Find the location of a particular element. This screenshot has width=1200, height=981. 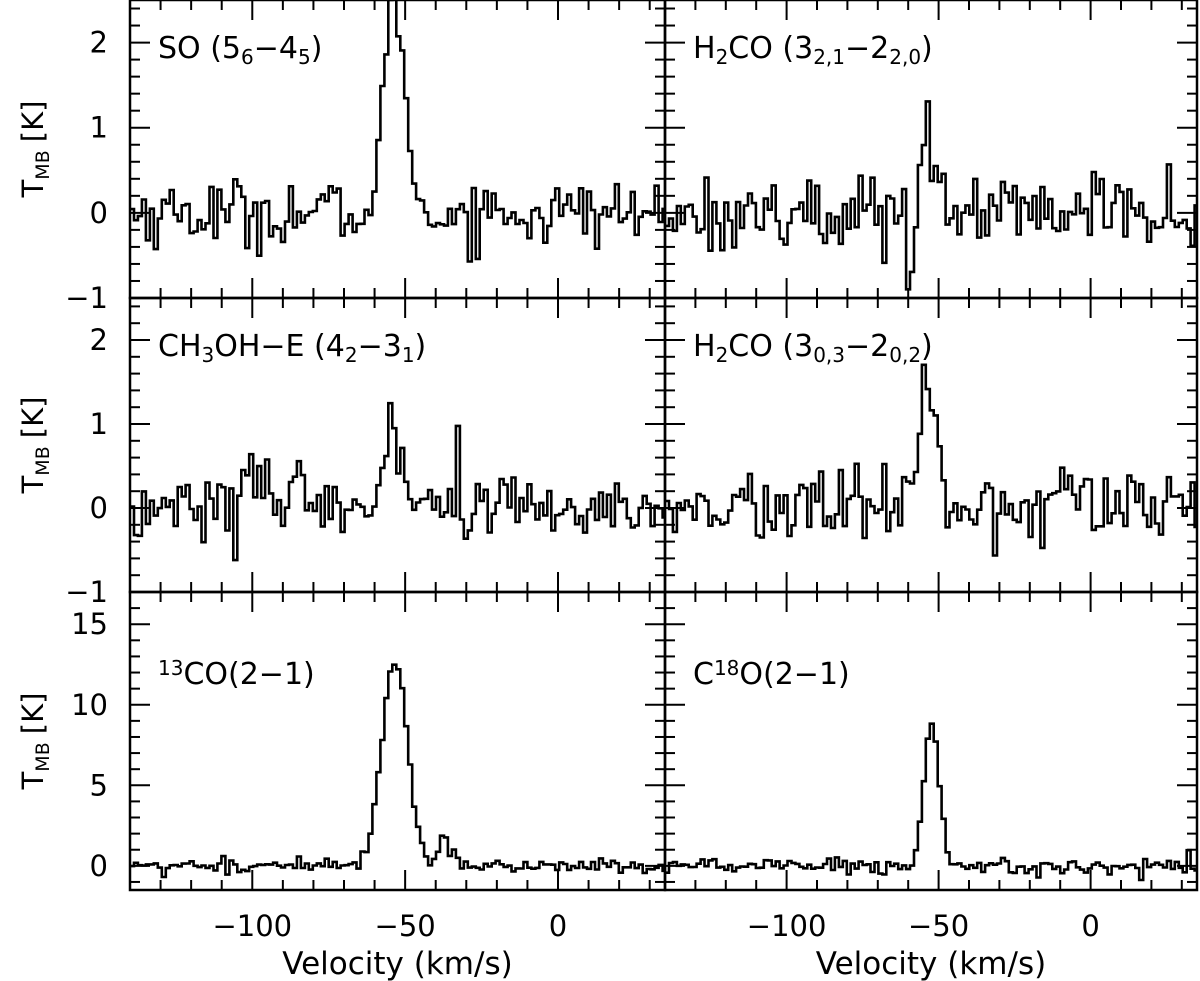

spectrum-panel: H2CO (30,3−20,2) is located at coordinates (931, 445).